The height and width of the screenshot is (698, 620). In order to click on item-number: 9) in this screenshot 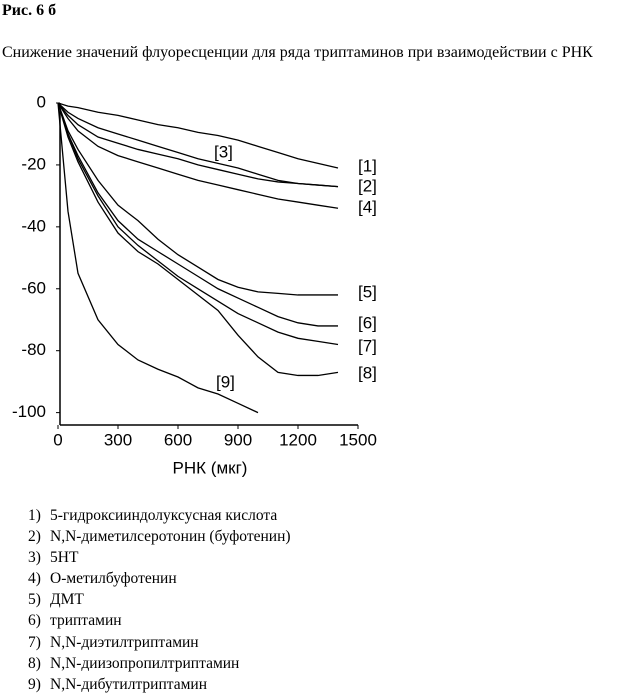, I will do `click(34, 684)`.